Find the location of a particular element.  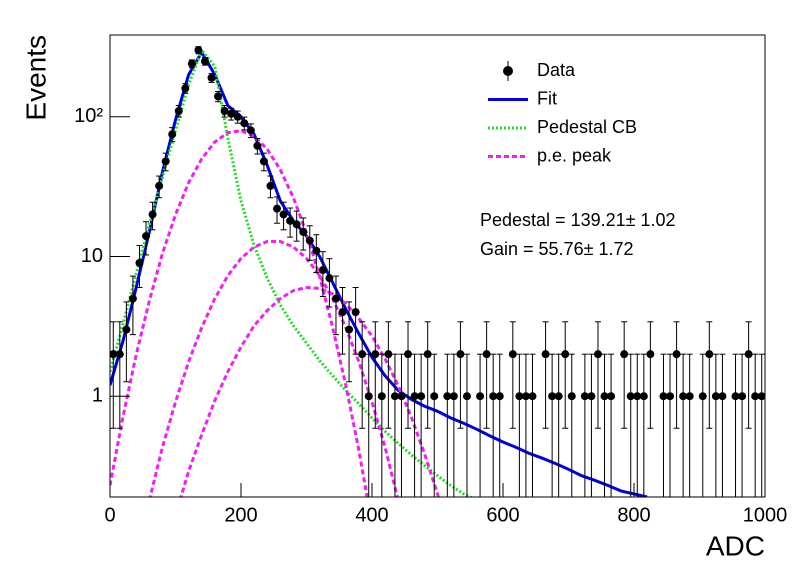

x-tick-label: 800 is located at coordinates (633, 515).